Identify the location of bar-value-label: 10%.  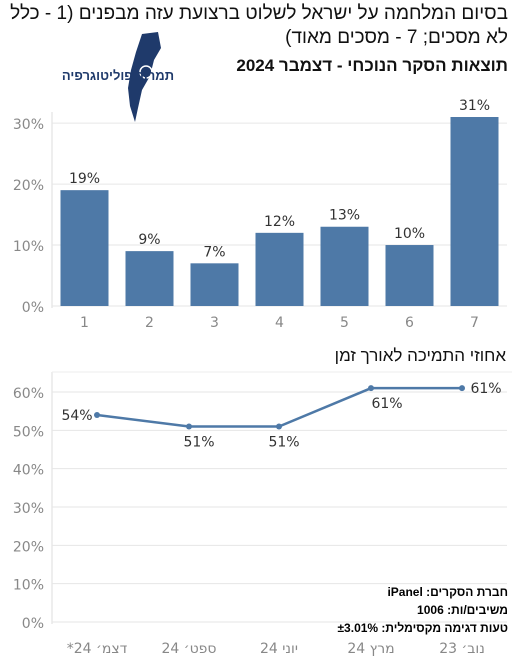
(409, 234).